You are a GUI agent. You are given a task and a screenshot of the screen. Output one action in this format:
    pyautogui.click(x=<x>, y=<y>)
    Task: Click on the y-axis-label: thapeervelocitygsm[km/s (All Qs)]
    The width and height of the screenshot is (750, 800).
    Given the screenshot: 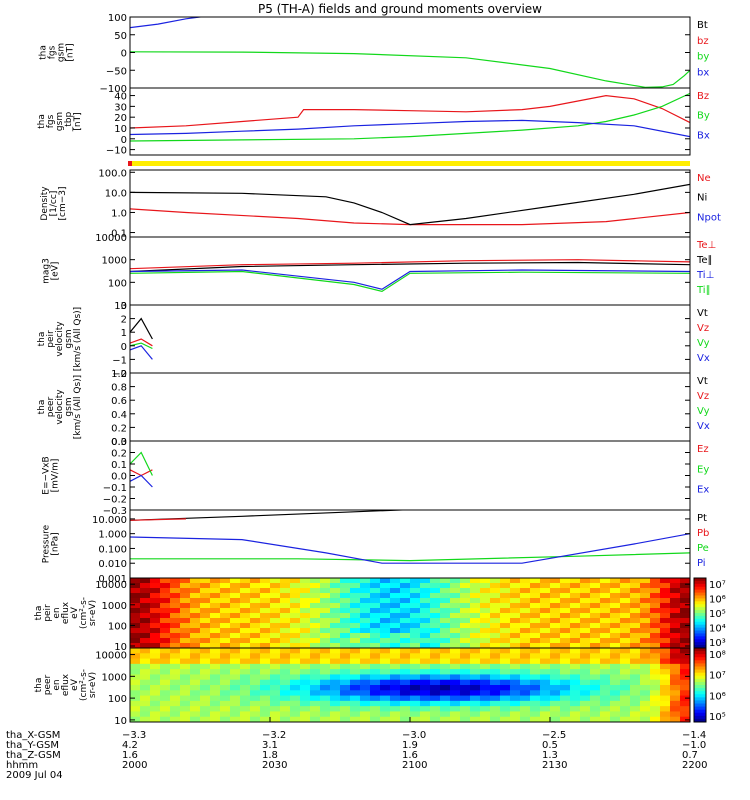 What is the action you would take?
    pyautogui.click(x=60, y=407)
    